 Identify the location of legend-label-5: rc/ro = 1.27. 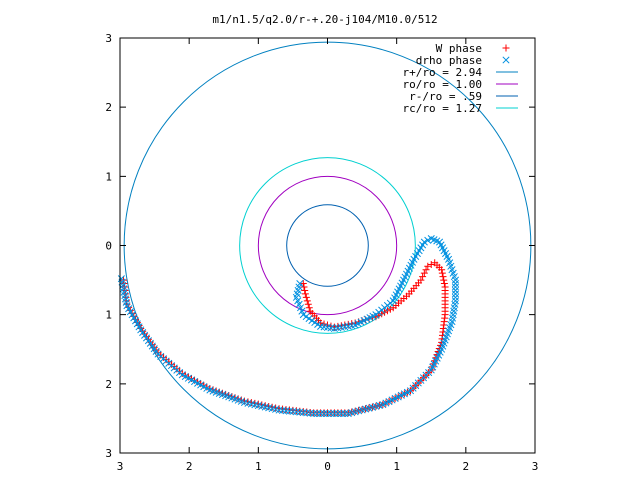
(442, 108).